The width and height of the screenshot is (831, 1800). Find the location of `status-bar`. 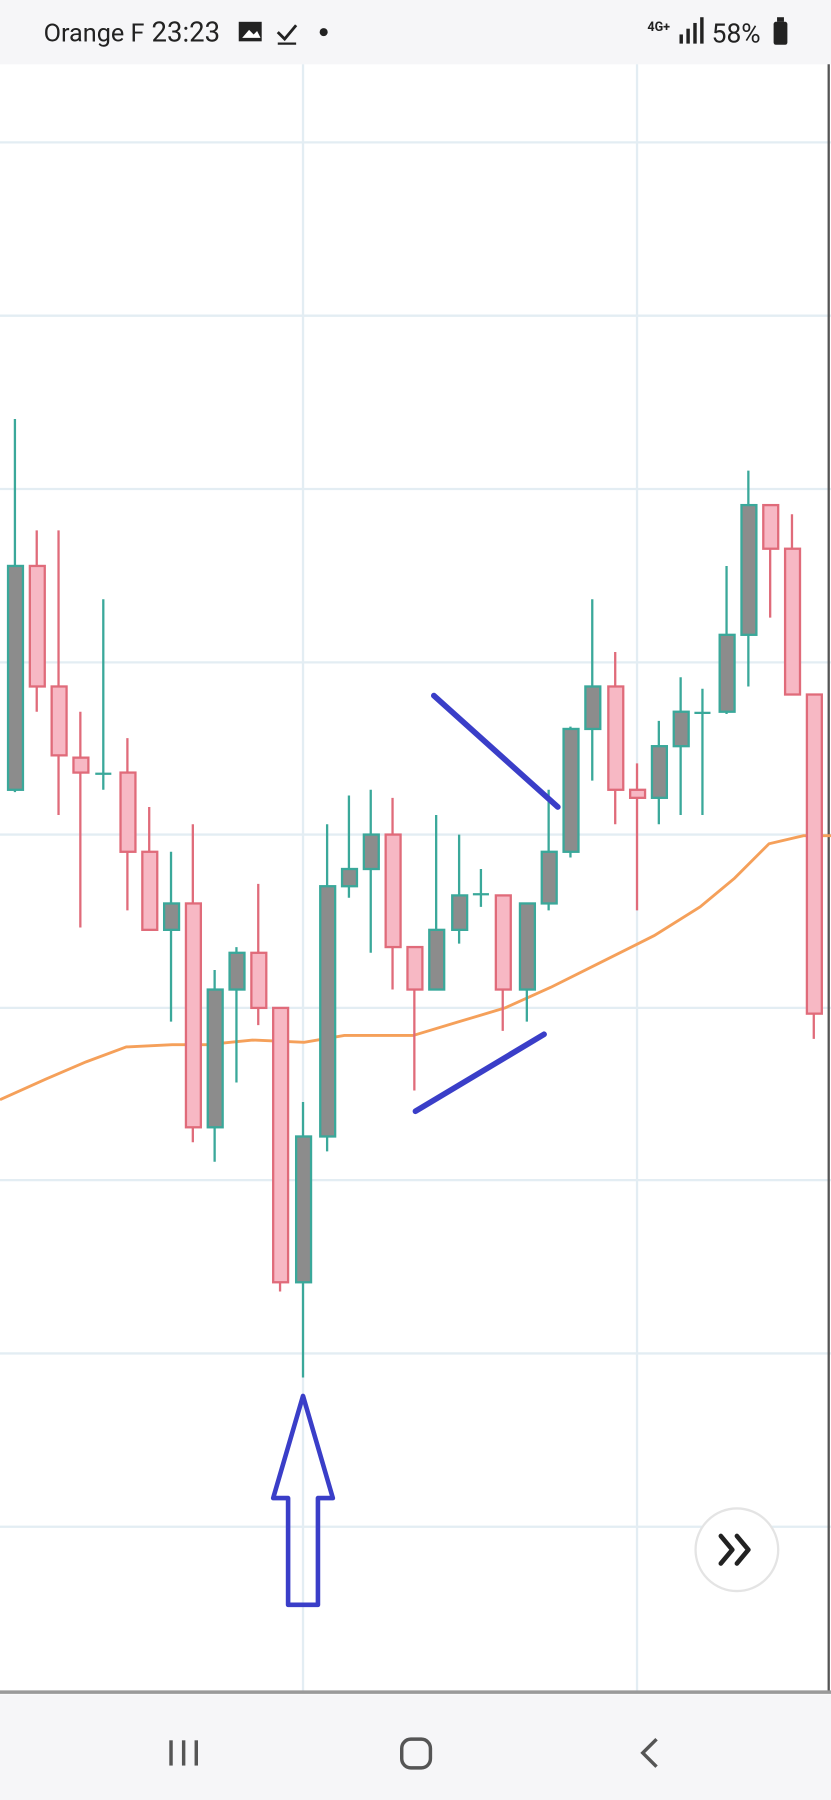

status-bar is located at coordinates (415, 32).